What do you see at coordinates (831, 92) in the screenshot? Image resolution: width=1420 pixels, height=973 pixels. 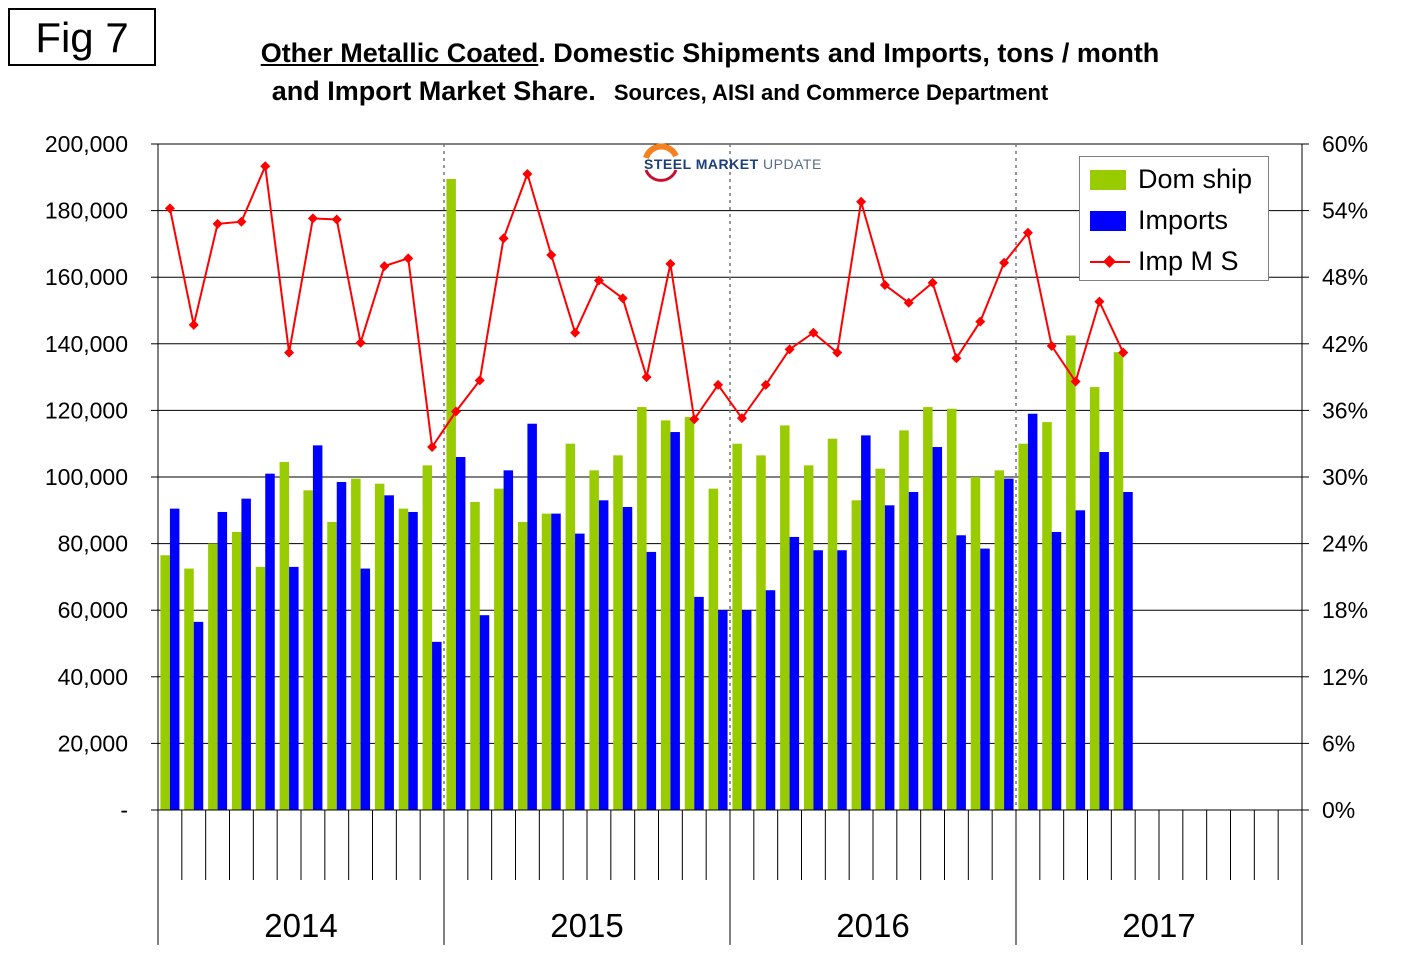 I see `title-sources: Sources, AISI and Commerce Department` at bounding box center [831, 92].